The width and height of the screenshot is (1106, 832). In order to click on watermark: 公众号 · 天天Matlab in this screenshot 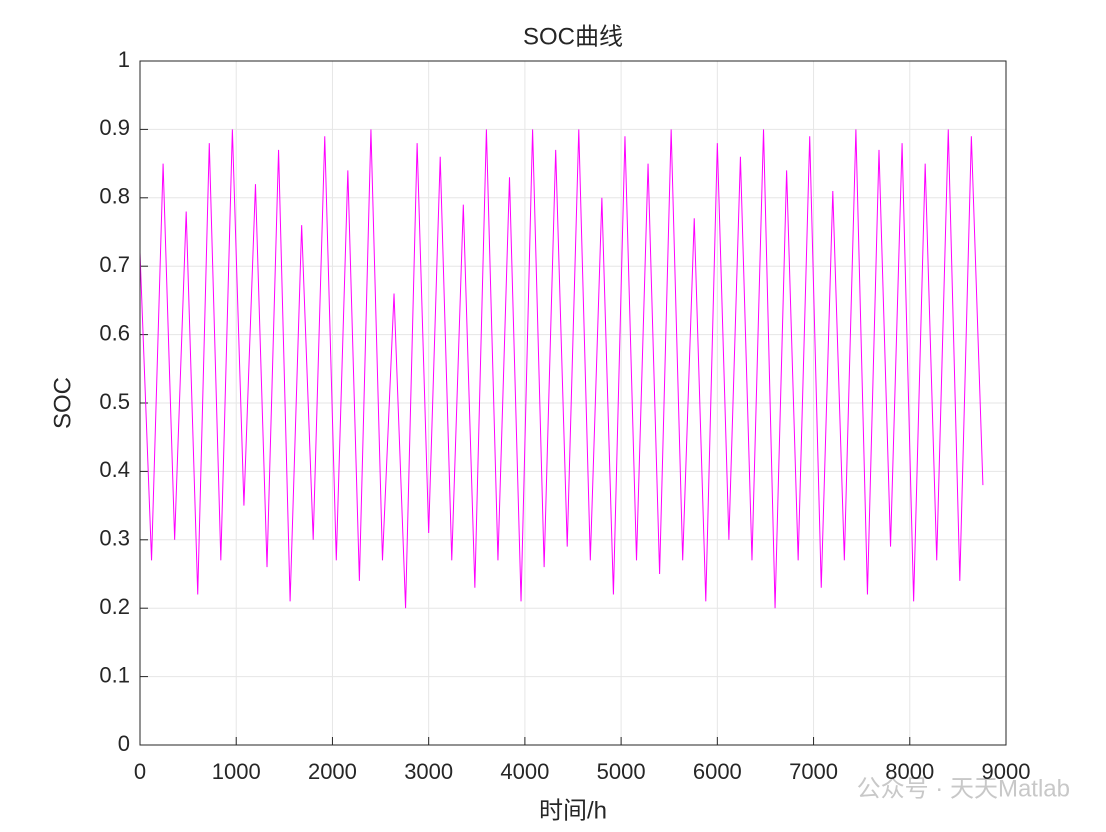, I will do `click(963, 788)`.